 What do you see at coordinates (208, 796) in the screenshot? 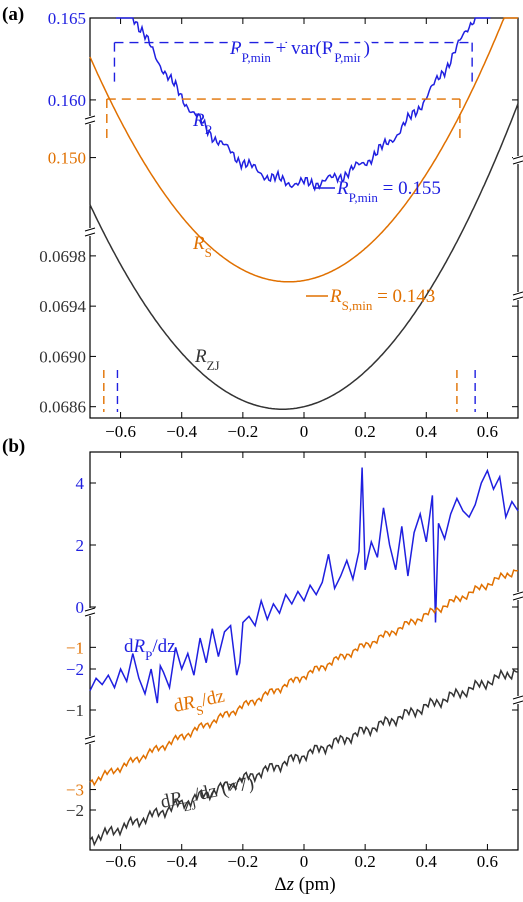
I see `series-label-drzj: dRZJ/dz (×7)` at bounding box center [208, 796].